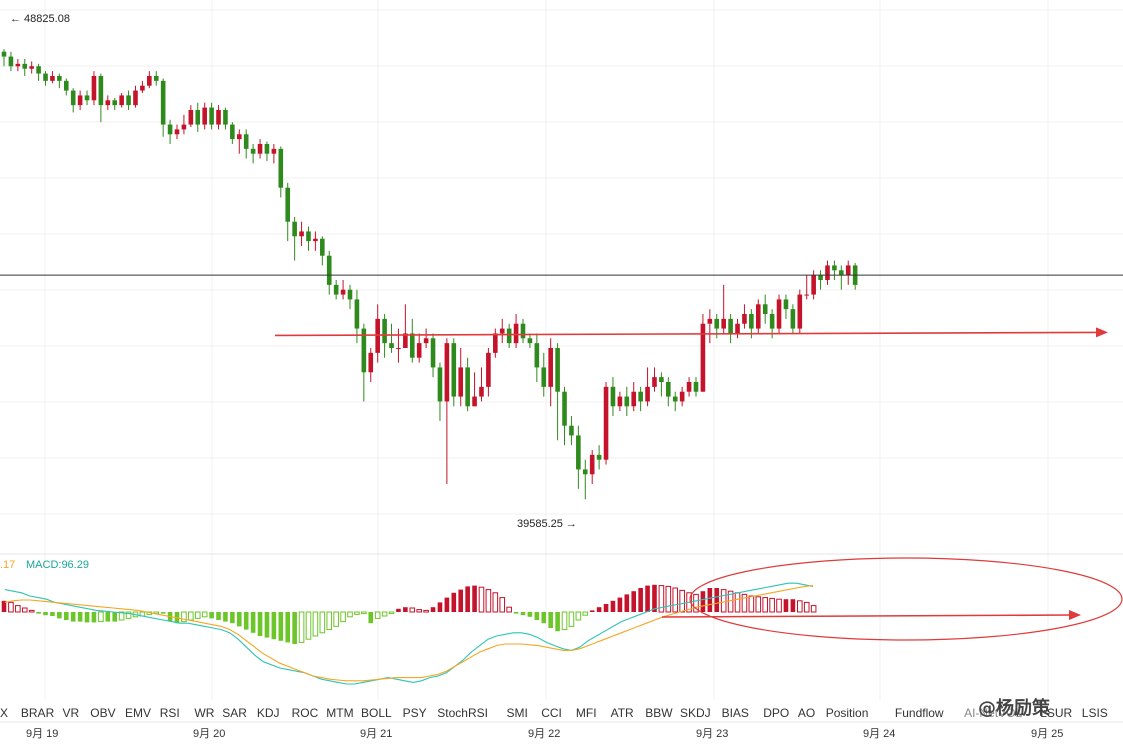 The height and width of the screenshot is (748, 1123). Describe the element at coordinates (879, 734) in the screenshot. I see `date-tick-label: 9月 24` at that location.